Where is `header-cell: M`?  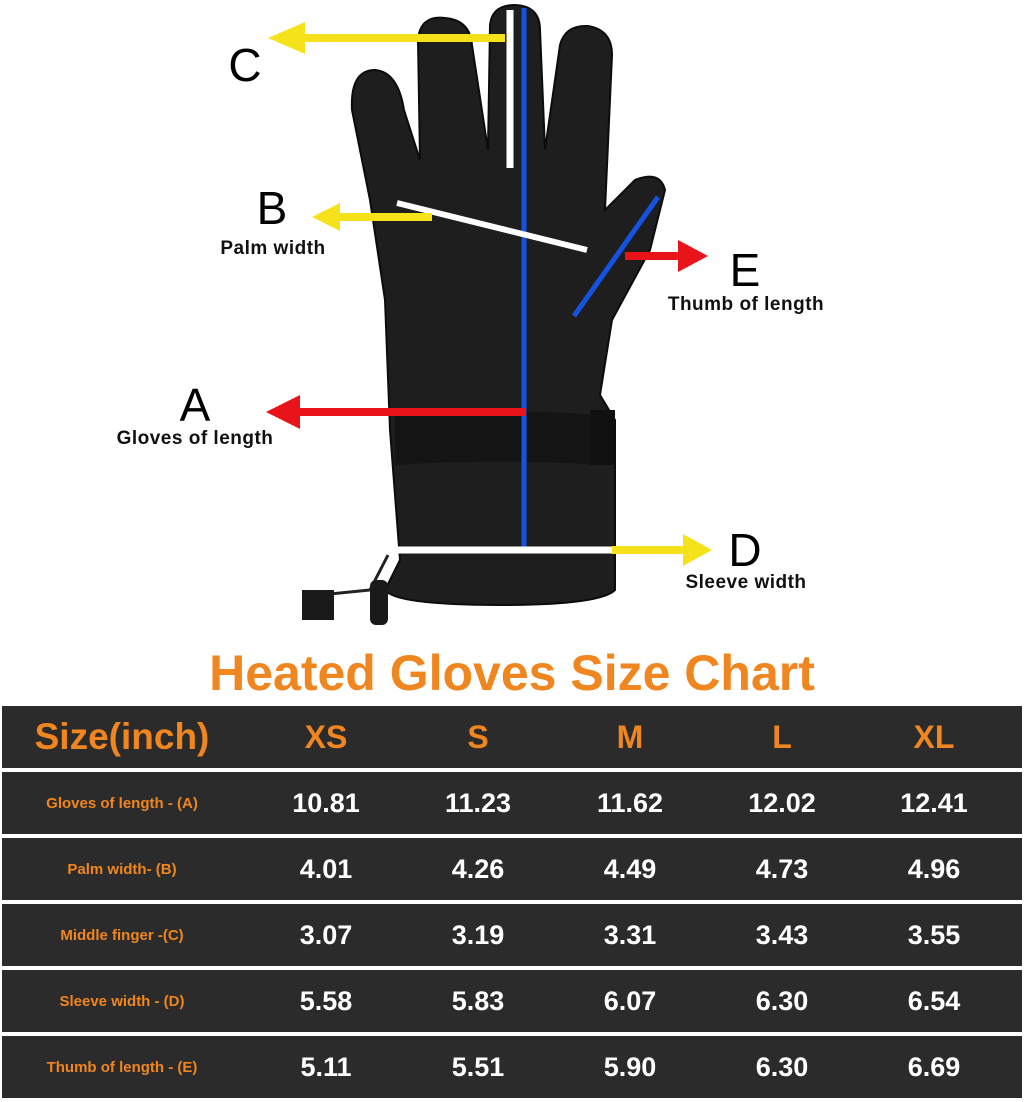 header-cell: M is located at coordinates (630, 736).